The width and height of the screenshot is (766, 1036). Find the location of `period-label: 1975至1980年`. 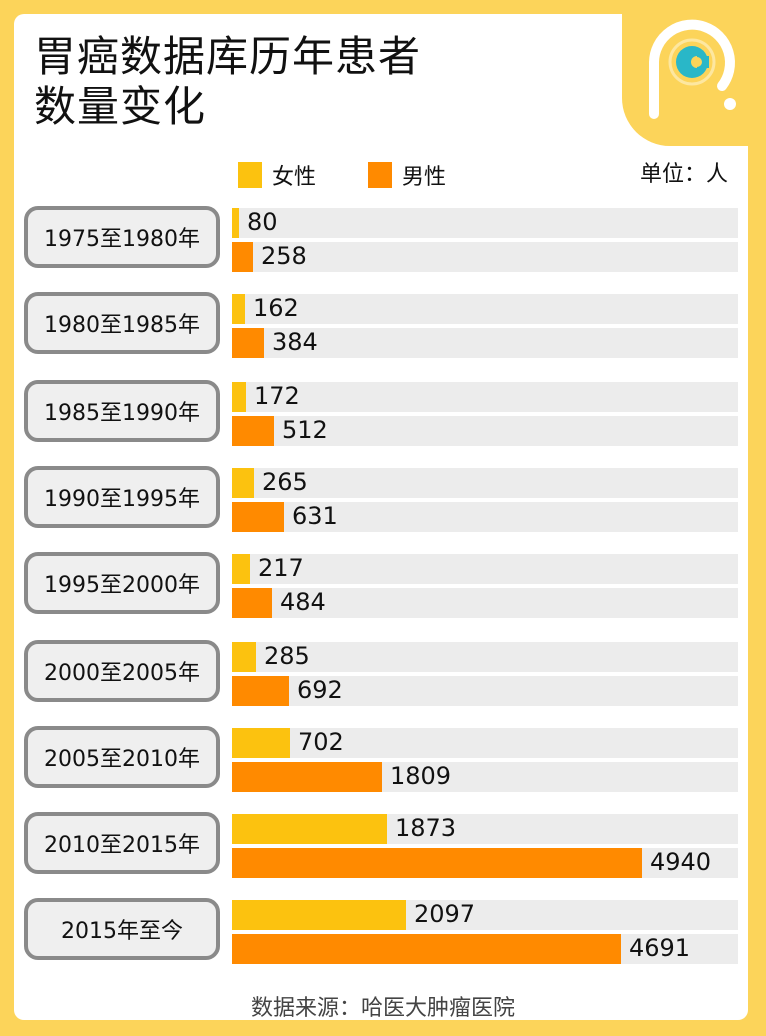

period-label: 1975至1980年 is located at coordinates (122, 237).